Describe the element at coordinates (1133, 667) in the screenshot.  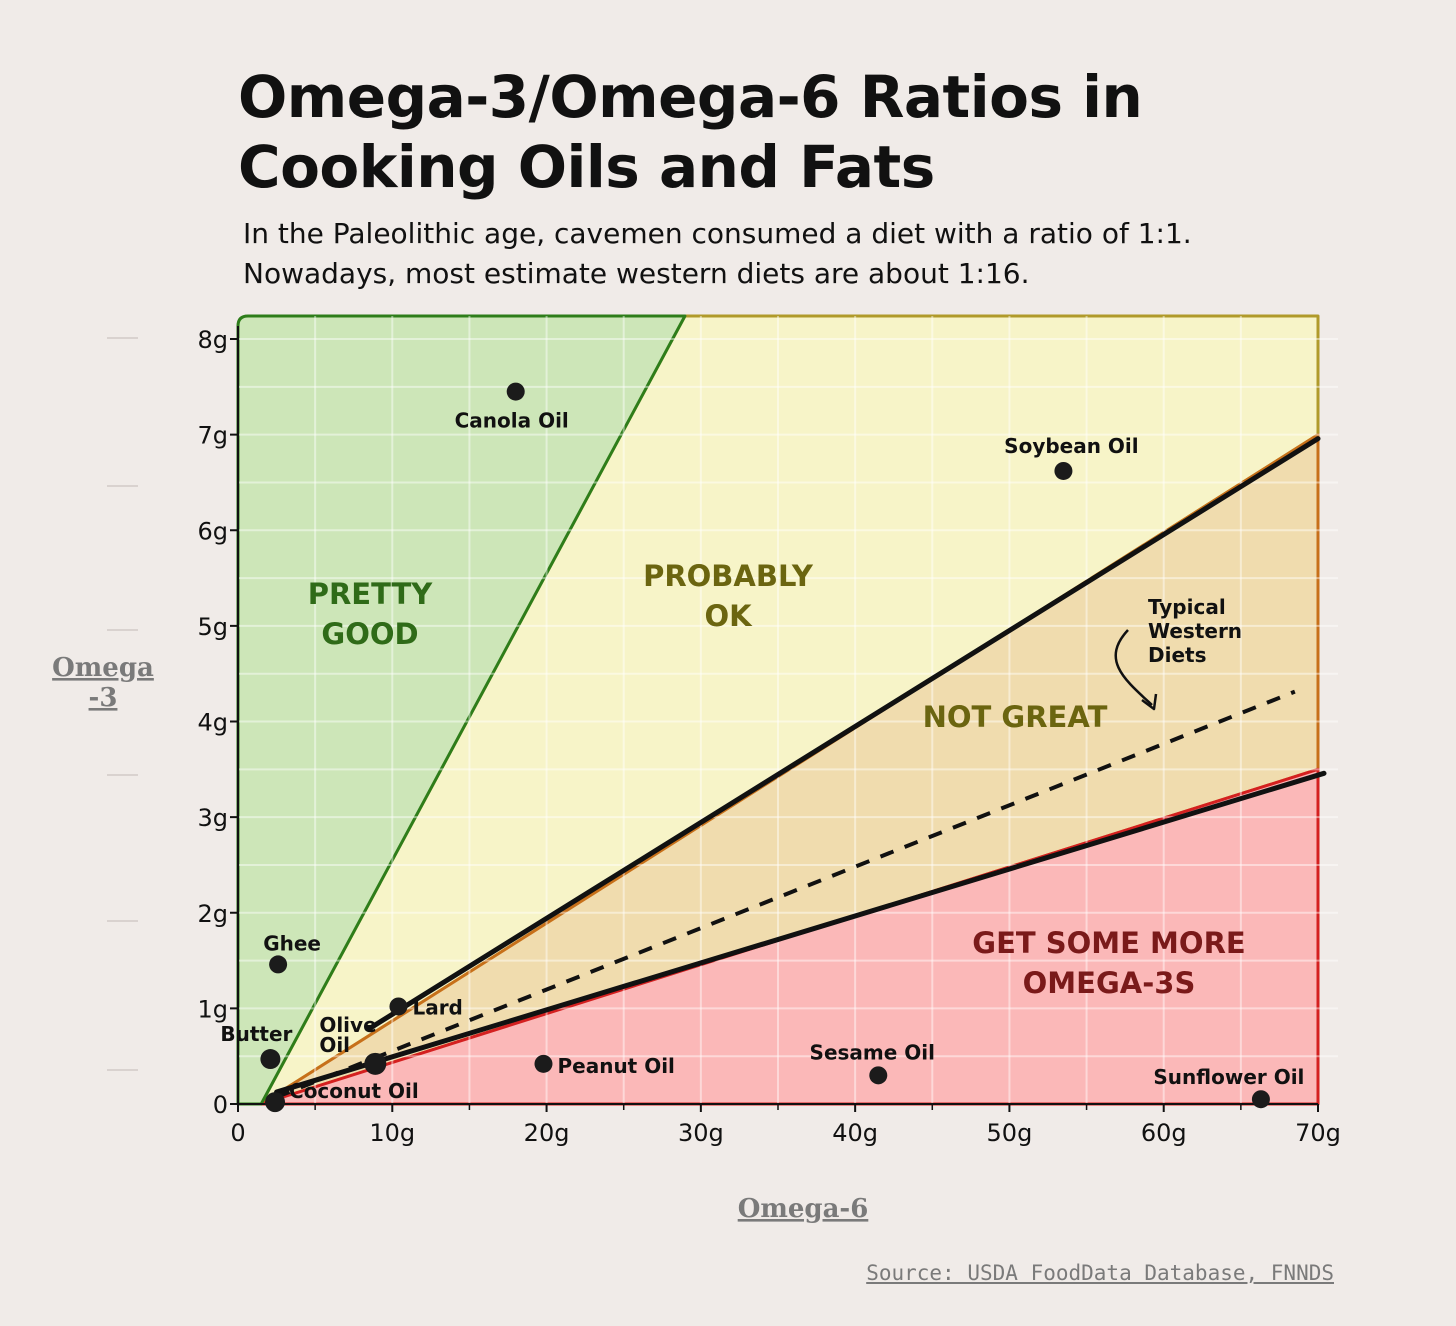
I see `arrow-icon` at that location.